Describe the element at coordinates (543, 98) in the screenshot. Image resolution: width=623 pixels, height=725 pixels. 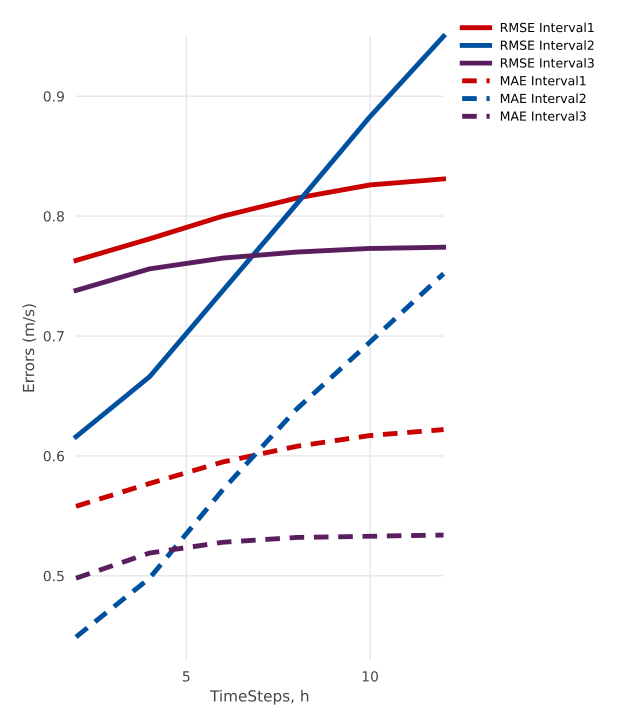
I see `legend-label: MAE Interval2` at that location.